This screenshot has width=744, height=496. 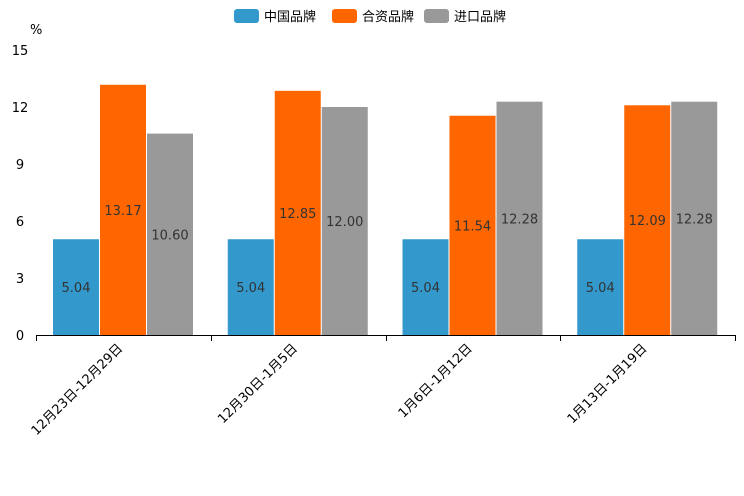 I want to click on legend-item-1: 合资品牌, so click(x=373, y=17).